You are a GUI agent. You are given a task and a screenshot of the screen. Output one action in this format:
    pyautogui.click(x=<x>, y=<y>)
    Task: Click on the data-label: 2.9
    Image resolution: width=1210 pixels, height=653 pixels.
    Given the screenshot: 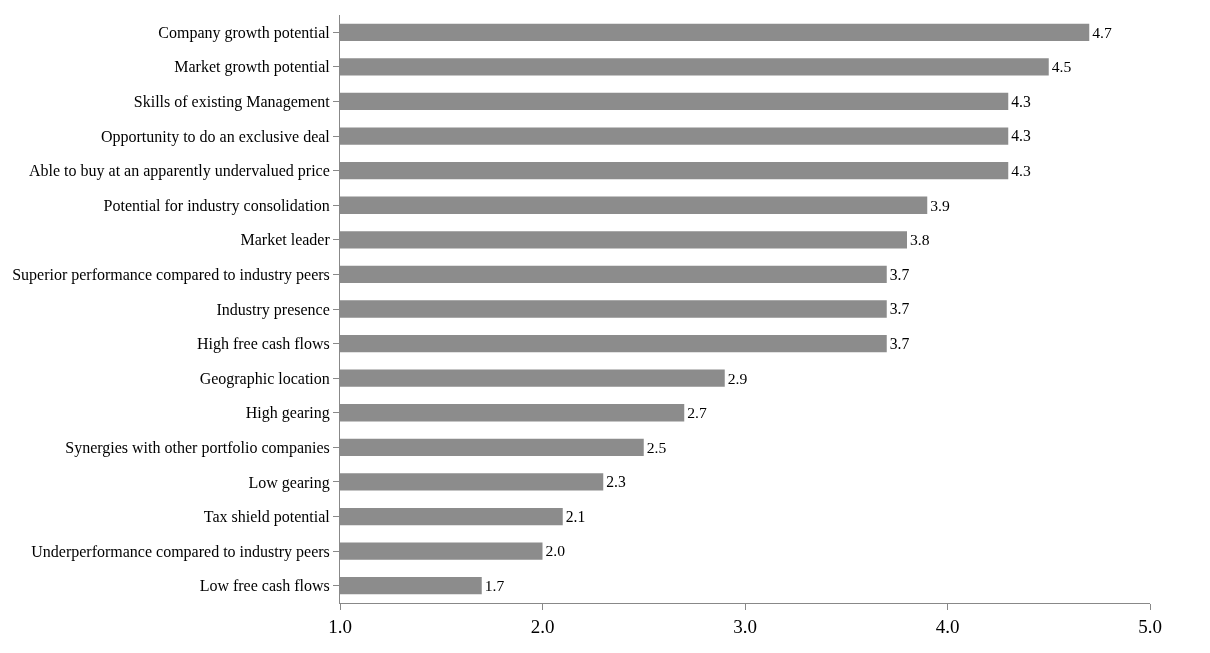 What is the action you would take?
    pyautogui.click(x=737, y=378)
    